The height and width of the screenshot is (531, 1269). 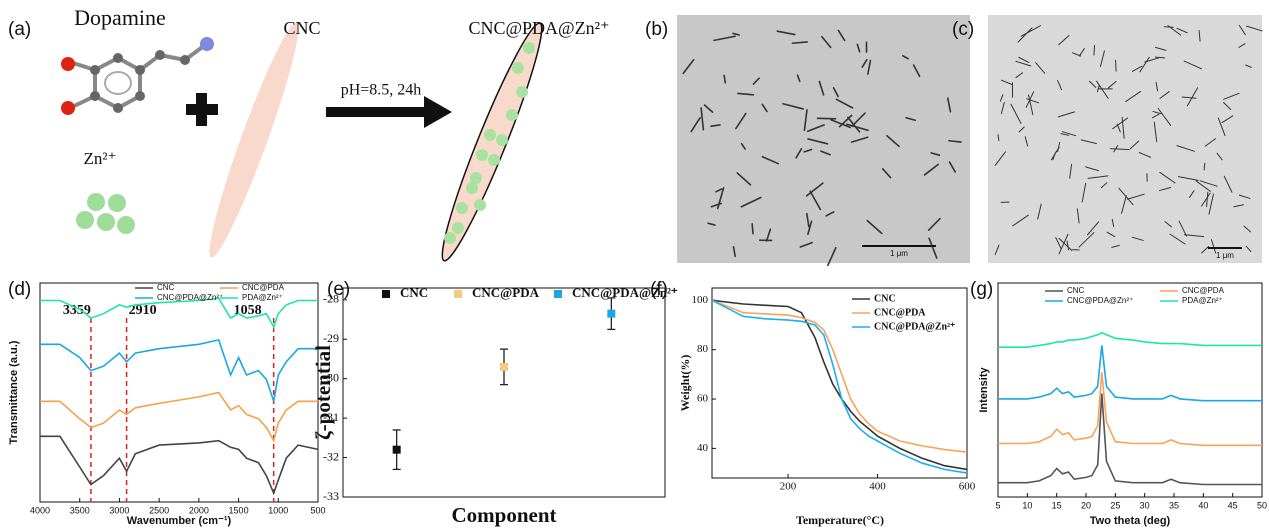 I want to click on schematic-label: Zn²⁺, so click(x=100, y=158).